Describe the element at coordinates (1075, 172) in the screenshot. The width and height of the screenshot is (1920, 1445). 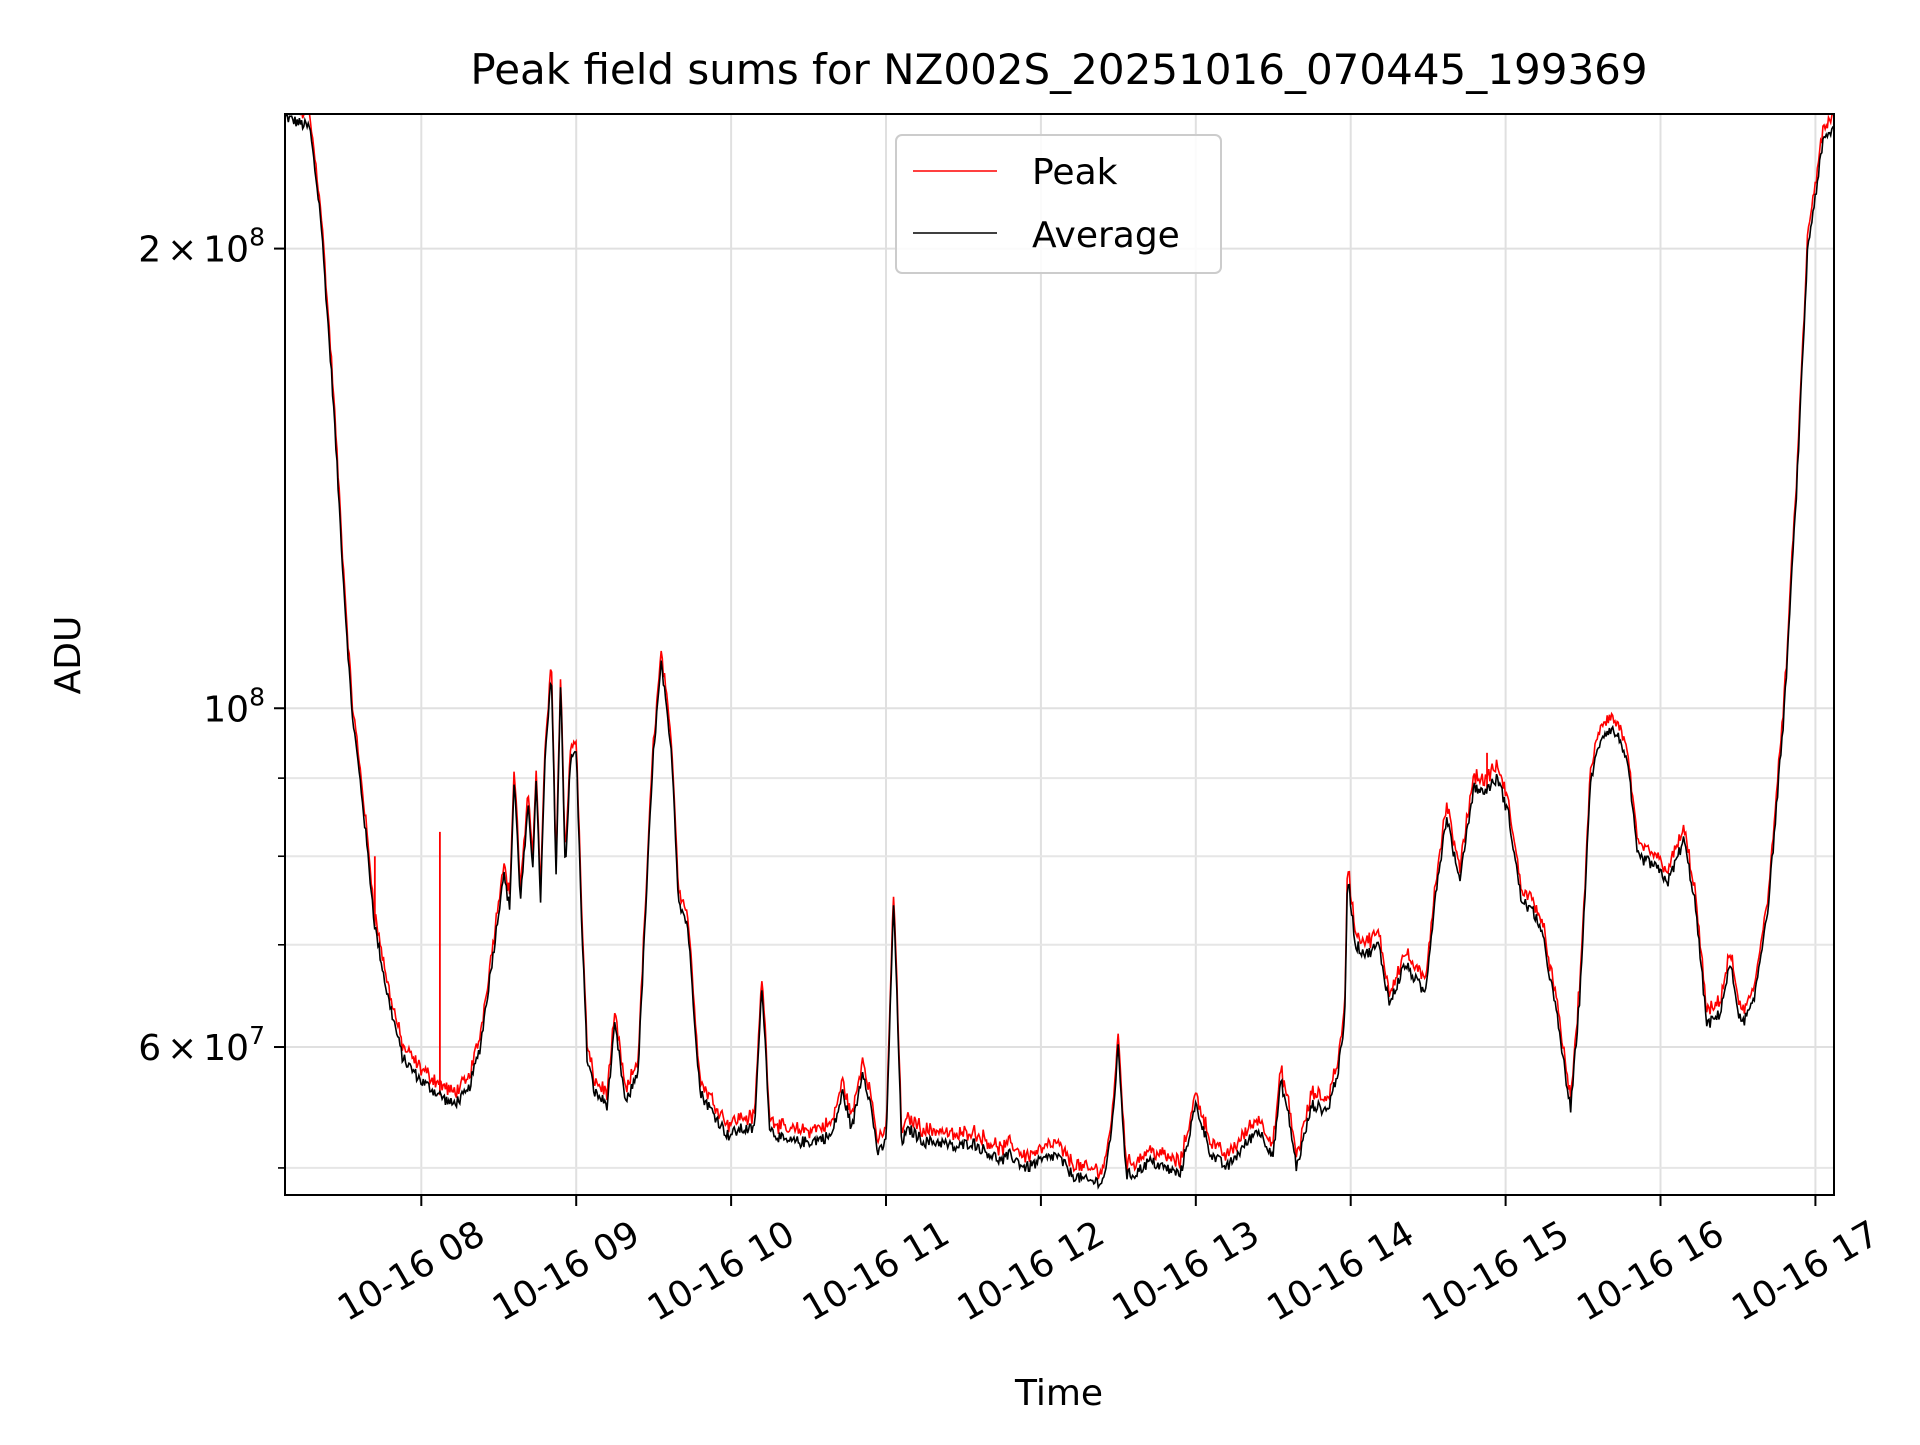
I see `legend-peak-label: Peak` at that location.